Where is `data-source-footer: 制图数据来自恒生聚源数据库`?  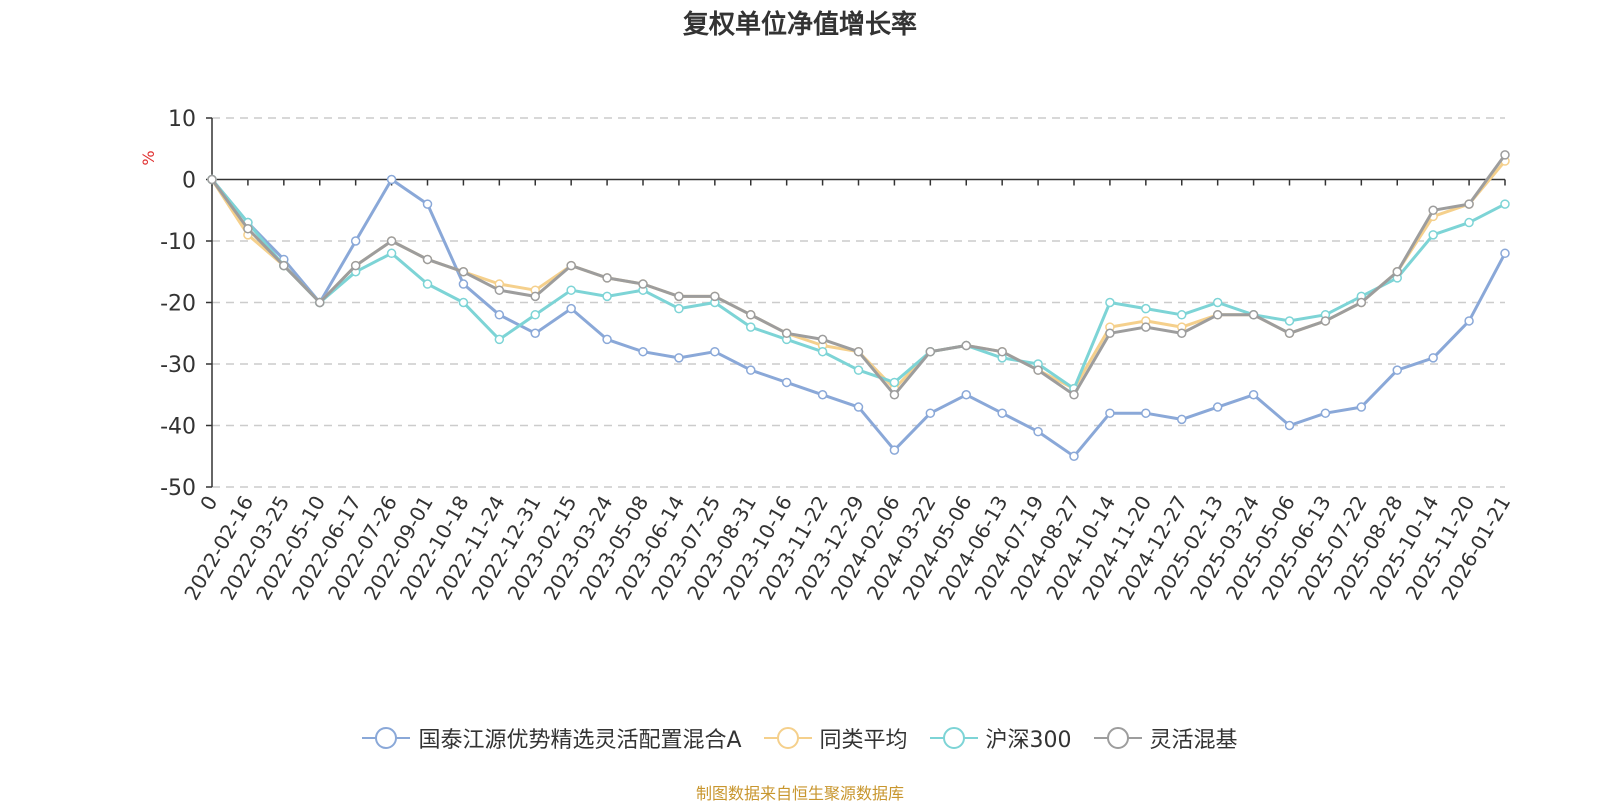
data-source-footer: 制图数据来自恒生聚源数据库 is located at coordinates (799, 793).